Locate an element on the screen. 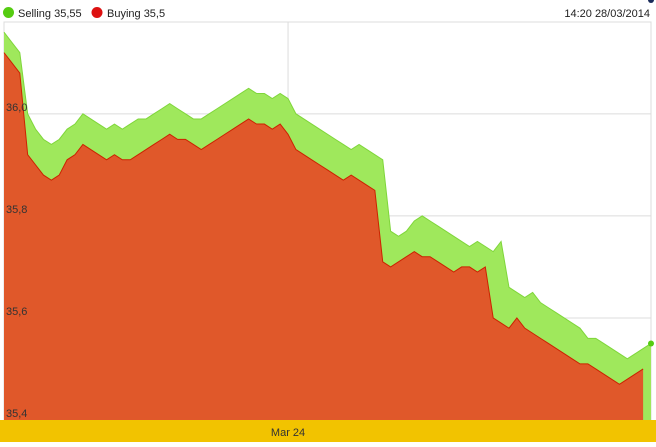 The width and height of the screenshot is (656, 447). selling-last-point is located at coordinates (651, 343).